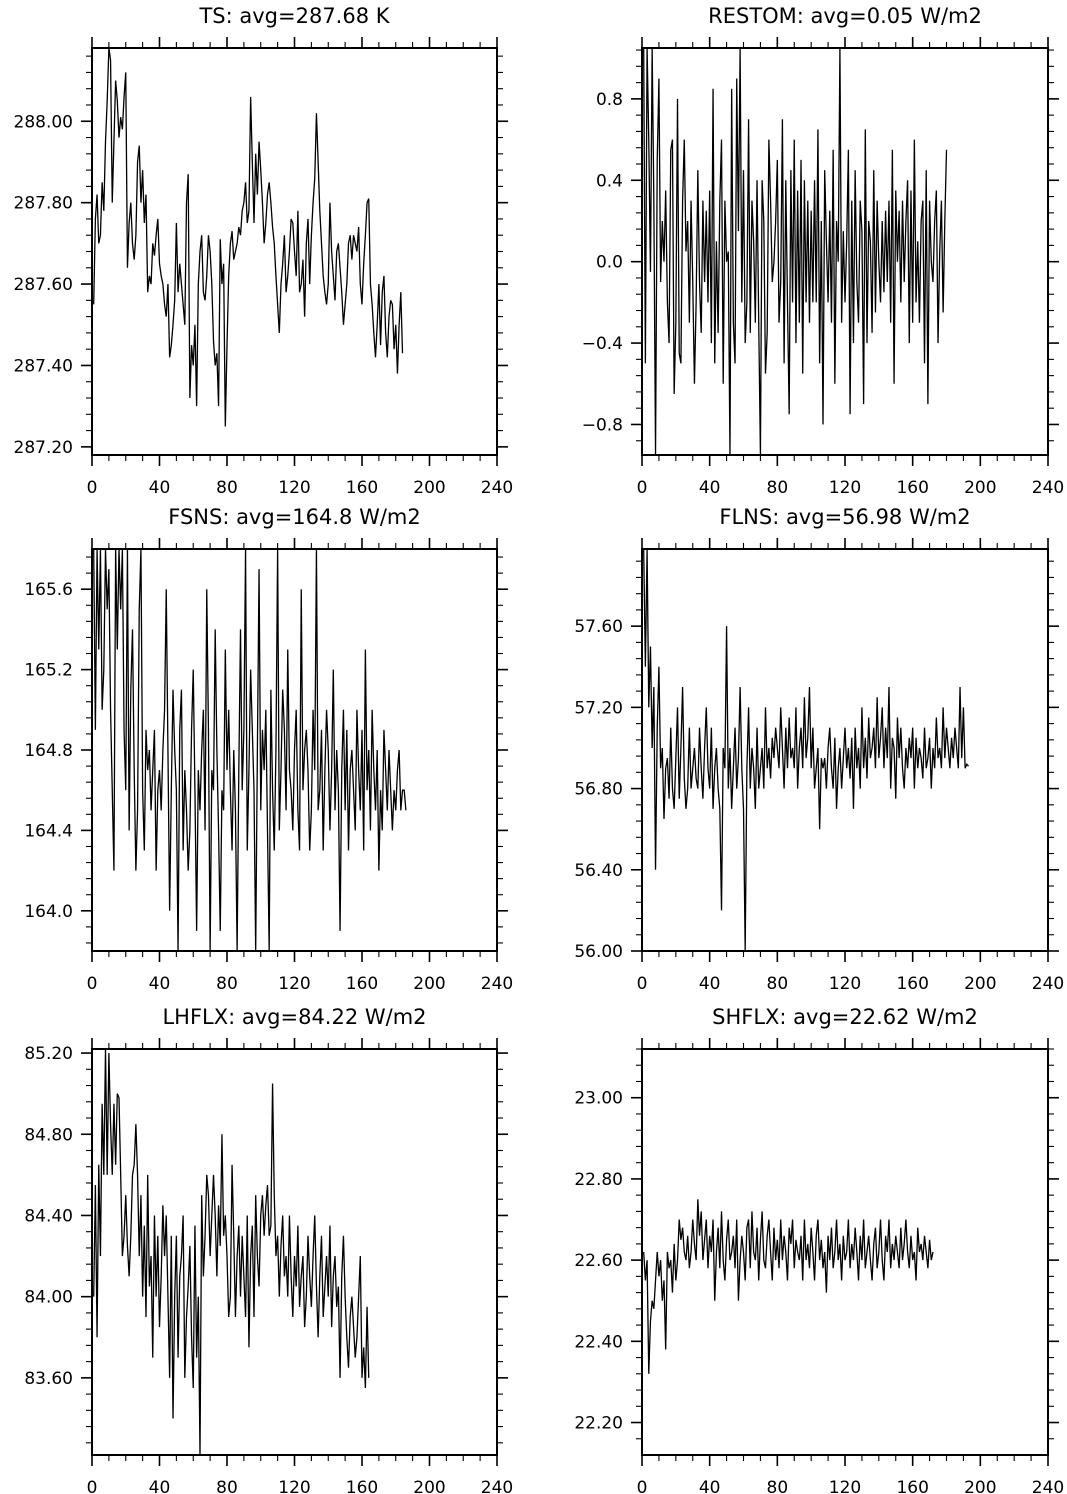  Describe the element at coordinates (598, 708) in the screenshot. I see `y-tick-label: 57.20` at that location.